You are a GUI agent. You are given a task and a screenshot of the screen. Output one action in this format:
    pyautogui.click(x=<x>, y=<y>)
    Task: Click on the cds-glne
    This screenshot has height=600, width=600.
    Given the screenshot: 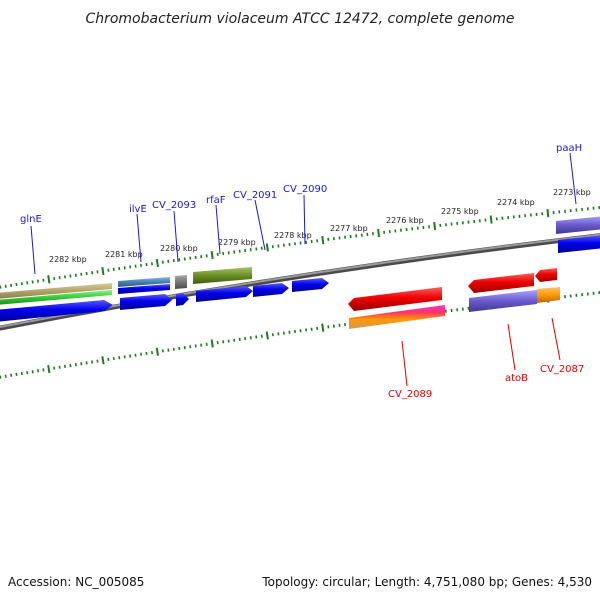 What is the action you would take?
    pyautogui.click(x=56, y=311)
    